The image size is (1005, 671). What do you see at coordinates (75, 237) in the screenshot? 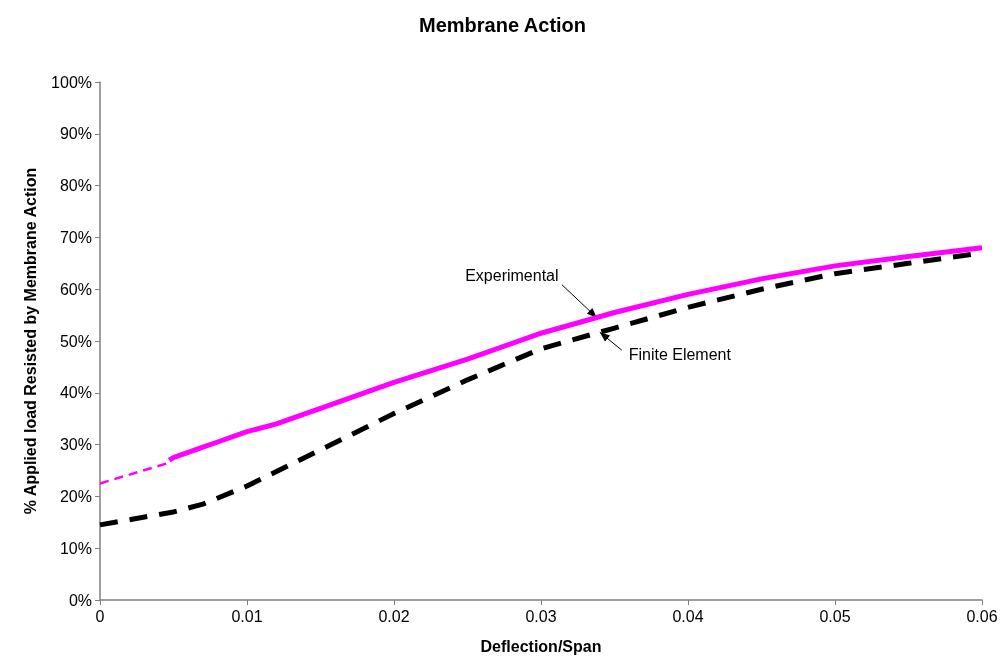
I see `y-tick-label: 70%` at bounding box center [75, 237].